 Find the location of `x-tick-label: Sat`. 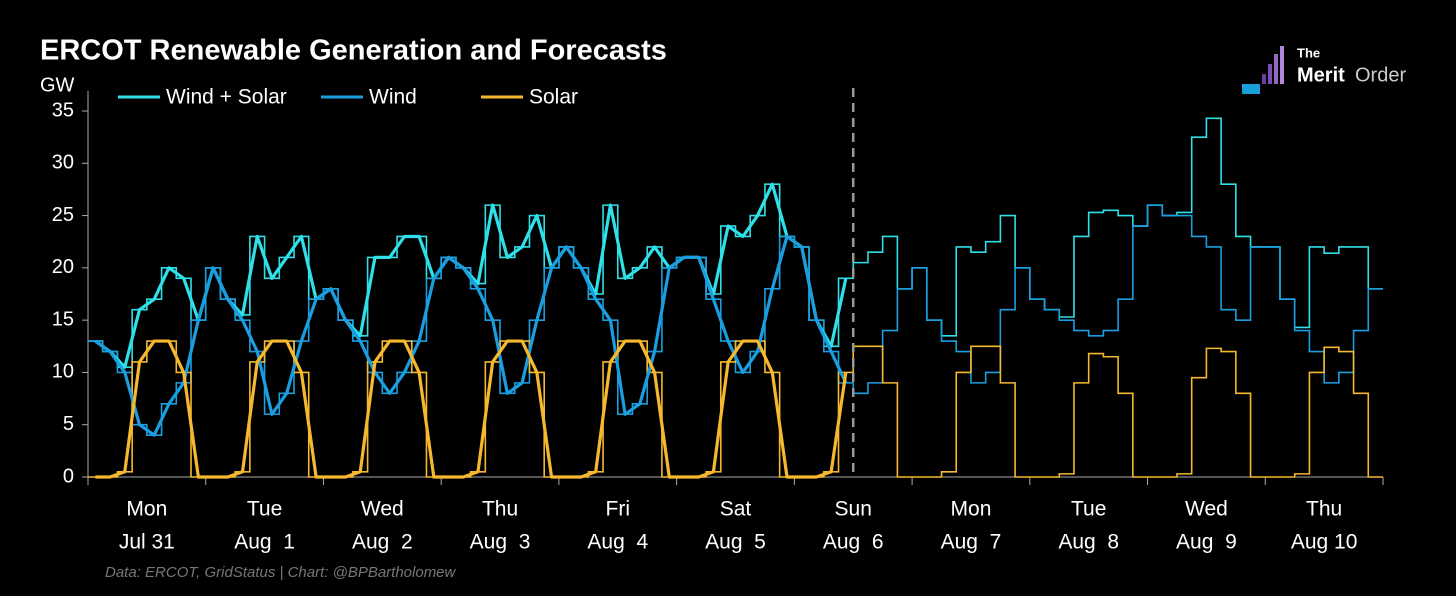

x-tick-label: Sat is located at coordinates (736, 509).